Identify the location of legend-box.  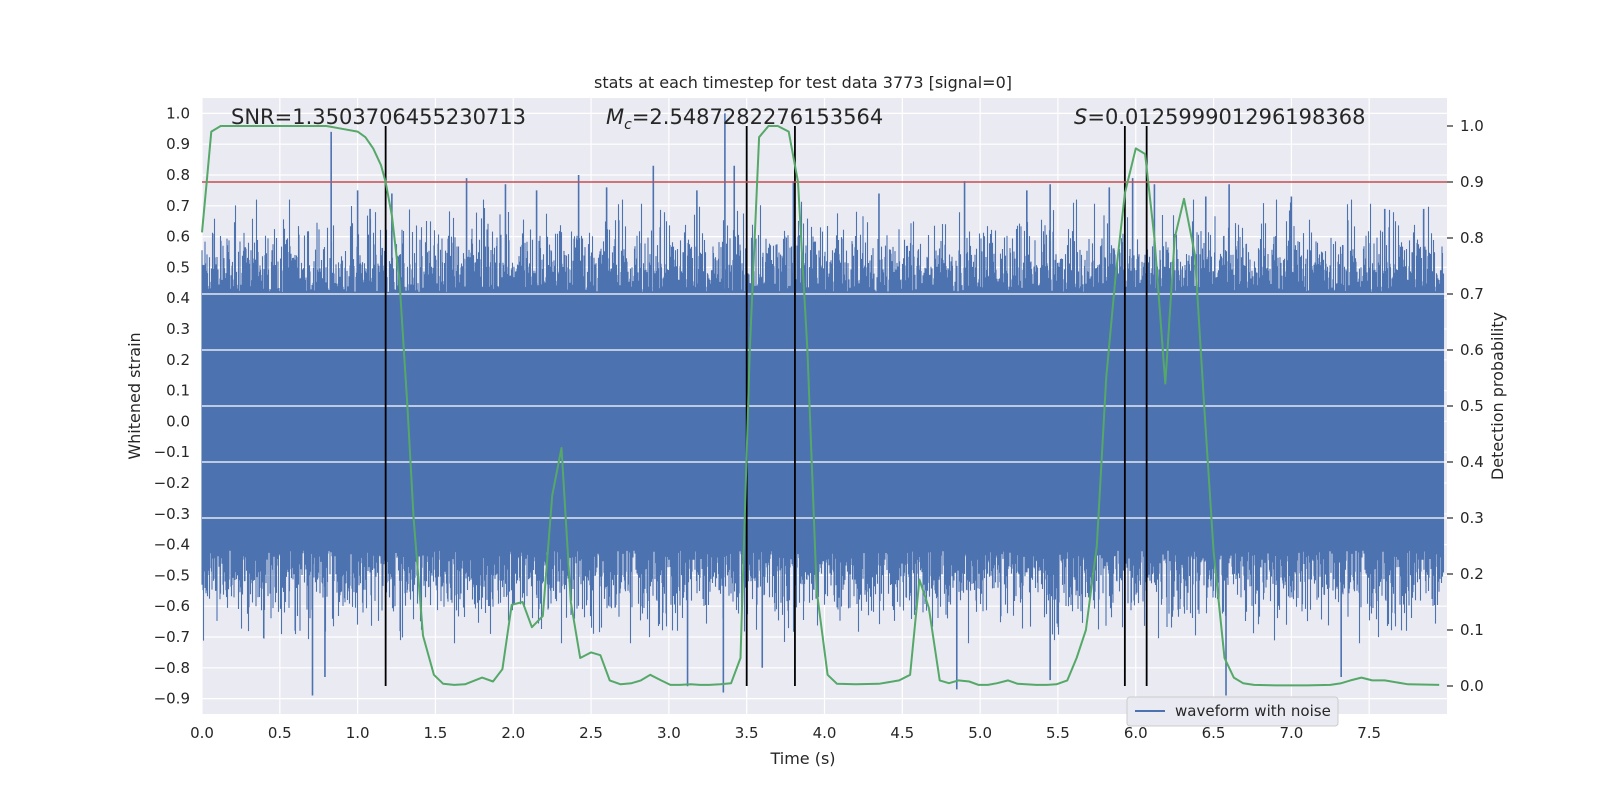
(1232, 711).